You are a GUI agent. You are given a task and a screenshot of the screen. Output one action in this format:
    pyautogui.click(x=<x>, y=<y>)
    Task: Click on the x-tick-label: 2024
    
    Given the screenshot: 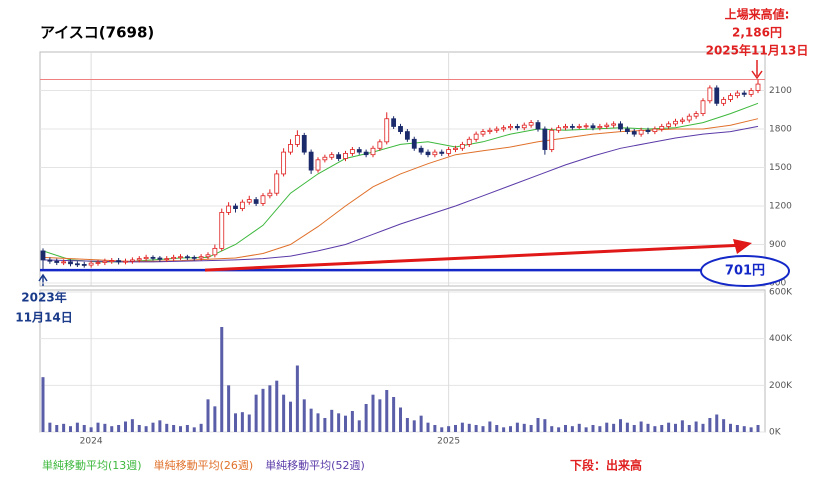 What is the action you would take?
    pyautogui.click(x=91, y=442)
    